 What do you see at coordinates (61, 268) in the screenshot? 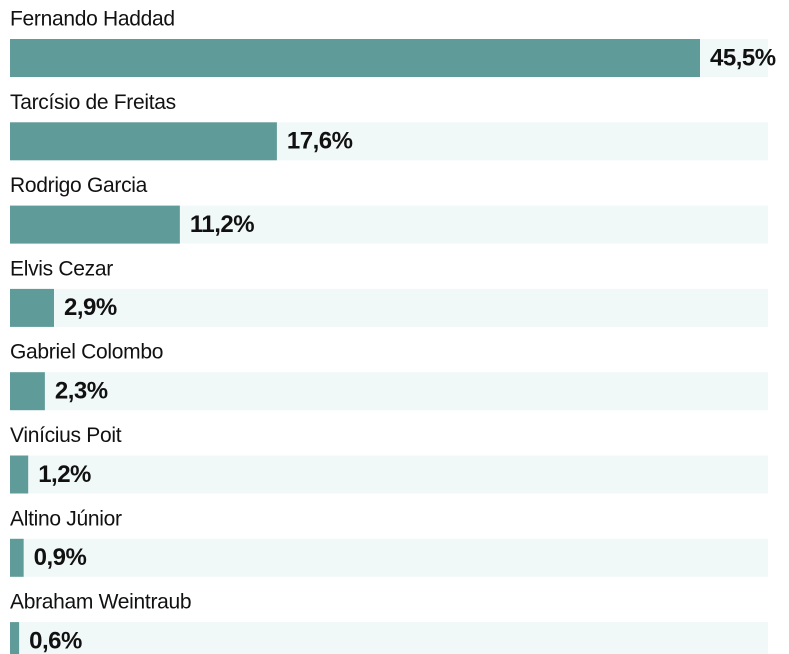
I see `candidate-name: Elvis Cezar` at bounding box center [61, 268].